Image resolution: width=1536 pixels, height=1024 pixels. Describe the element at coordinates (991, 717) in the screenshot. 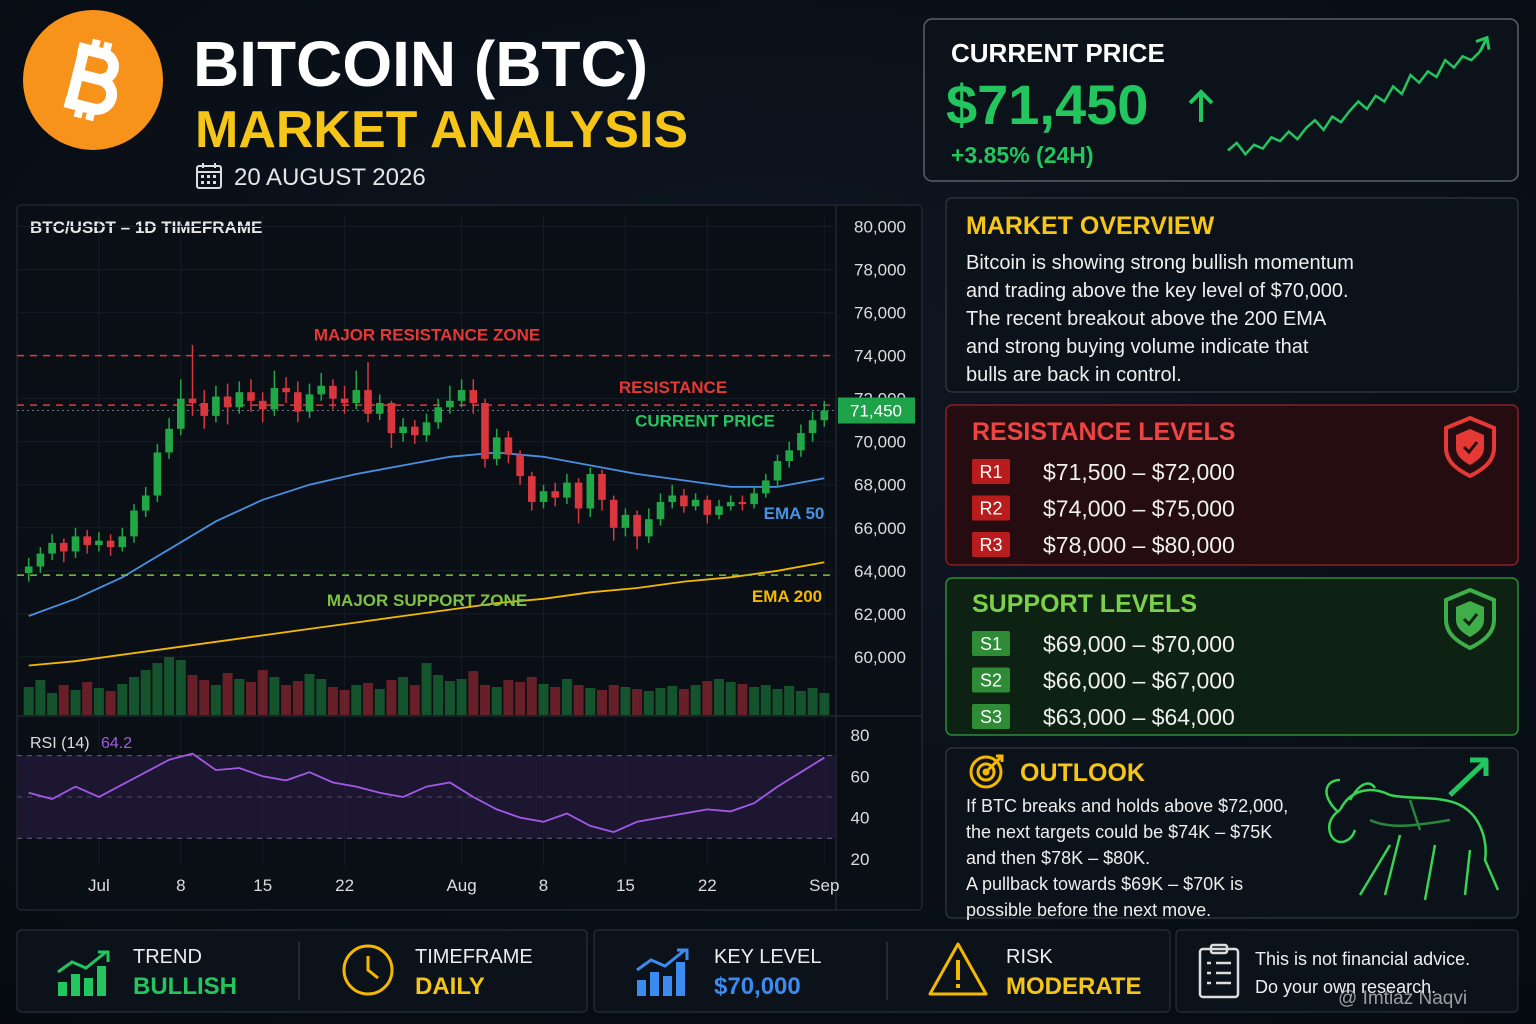

I see `level-badge-text: S3` at that location.